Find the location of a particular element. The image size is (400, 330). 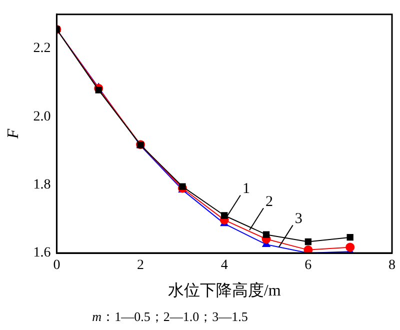

x-tick-label: 4 is located at coordinates (224, 266).